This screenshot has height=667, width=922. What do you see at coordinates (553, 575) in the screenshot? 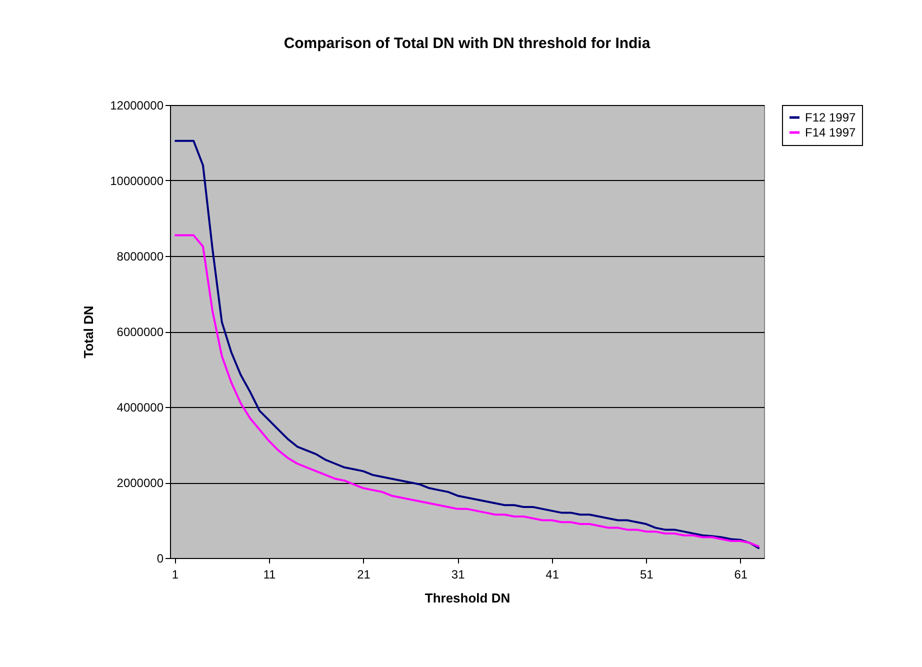
I see `x-tick-label: 41` at bounding box center [553, 575].